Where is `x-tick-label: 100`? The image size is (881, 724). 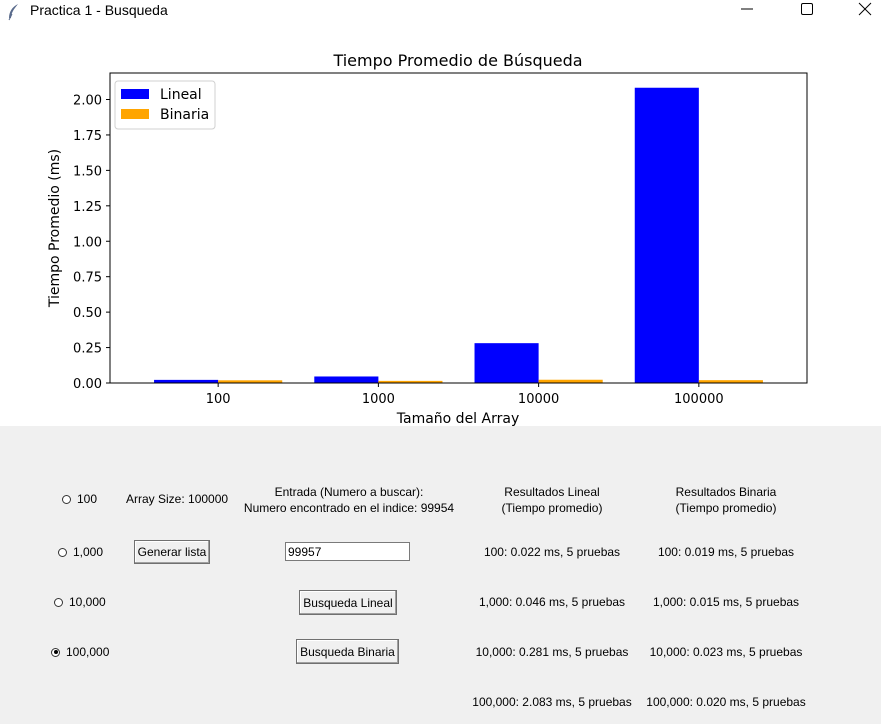 x-tick-label: 100 is located at coordinates (218, 399).